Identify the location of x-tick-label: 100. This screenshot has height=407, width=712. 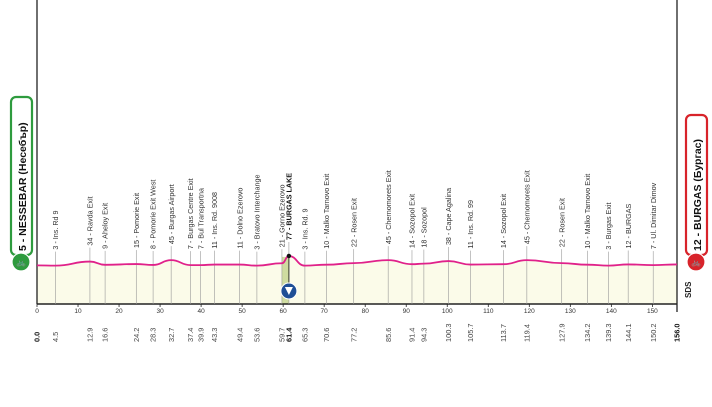
(447, 311).